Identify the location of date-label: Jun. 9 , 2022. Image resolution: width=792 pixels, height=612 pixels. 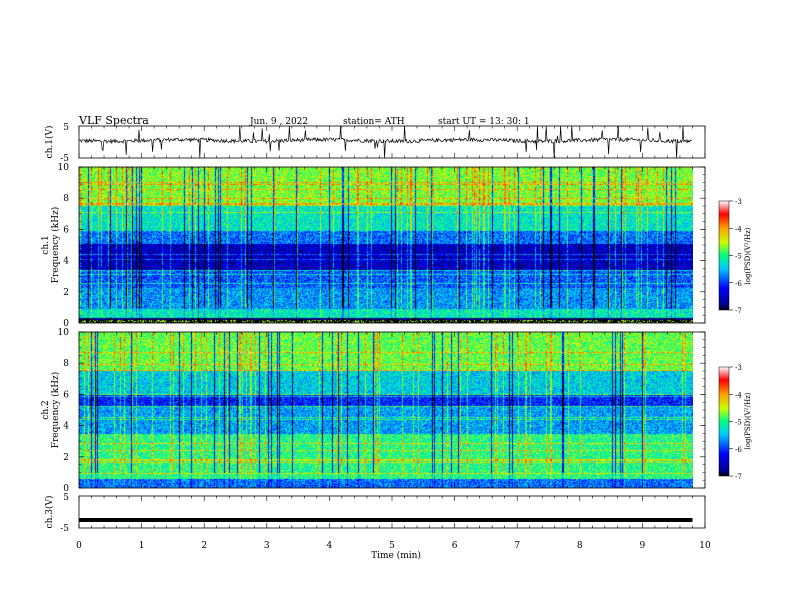
(278, 122).